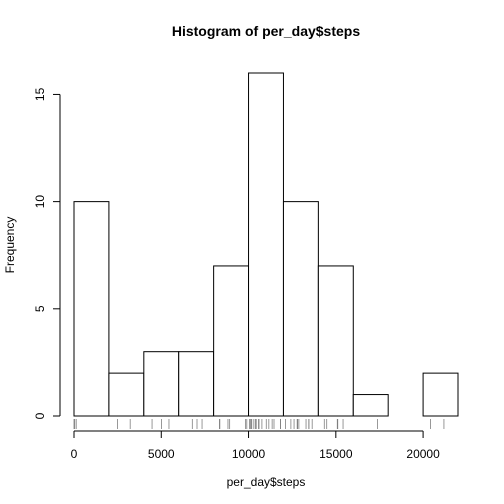 This screenshot has height=504, width=504. I want to click on y-axis-tick-labels: 0 5 10 15, so click(40, 253).